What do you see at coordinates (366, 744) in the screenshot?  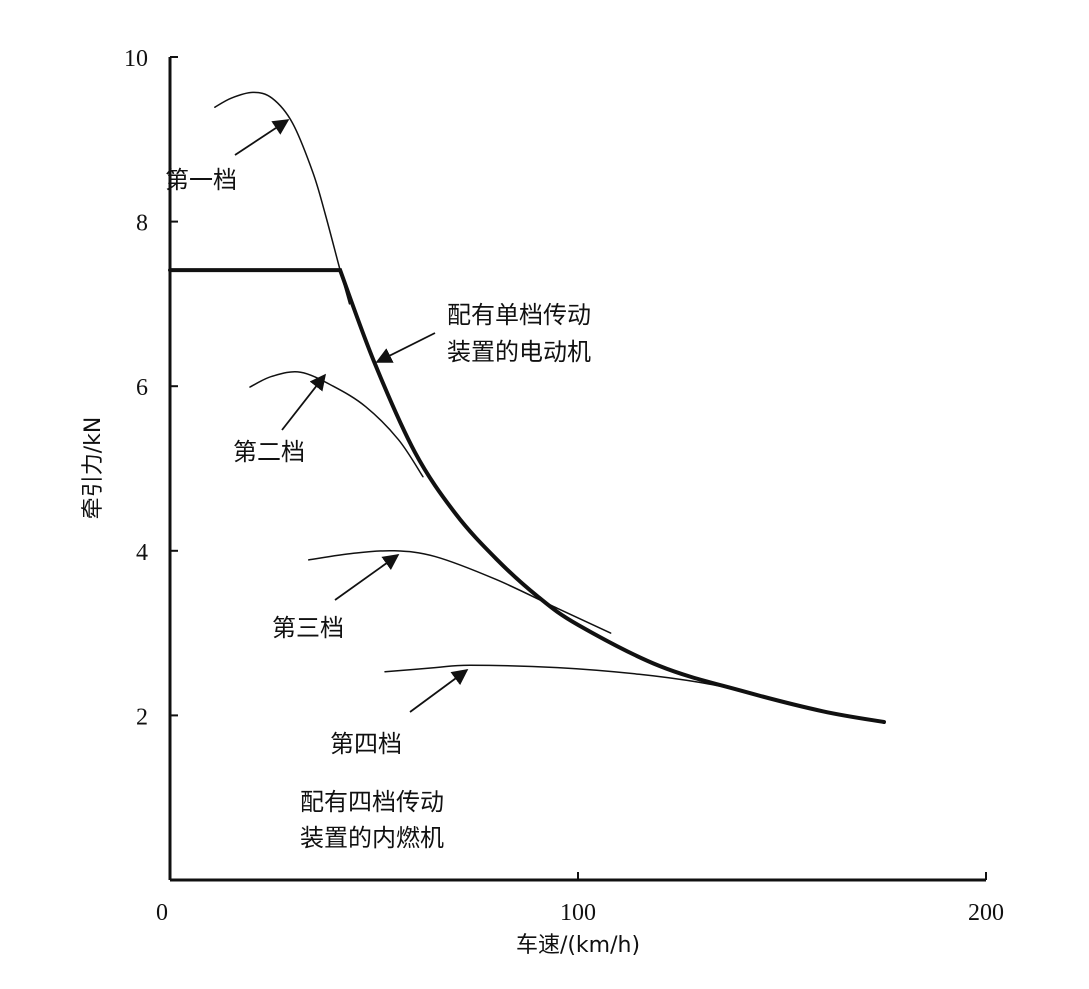 I see `annotation-gear-4: 第四档` at bounding box center [366, 744].